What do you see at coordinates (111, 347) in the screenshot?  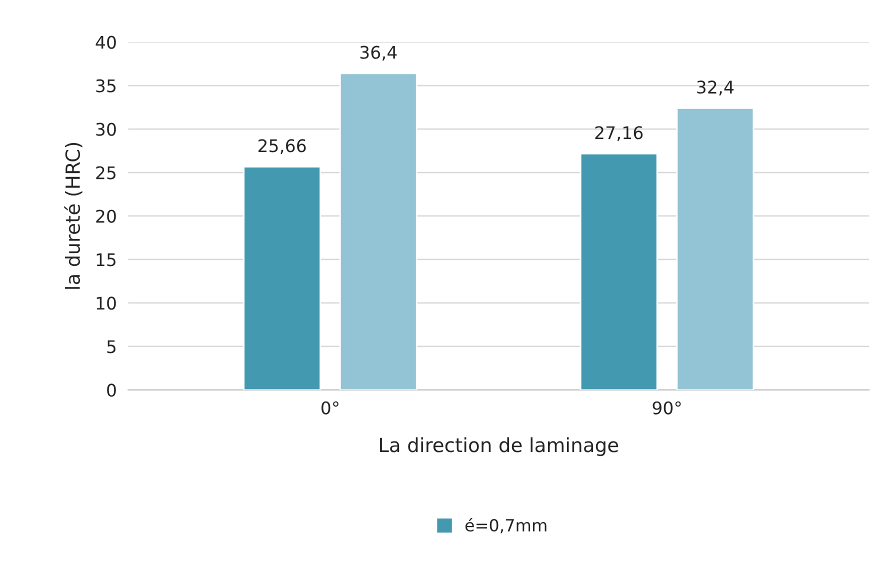 I see `y-tick-label: 5` at bounding box center [111, 347].